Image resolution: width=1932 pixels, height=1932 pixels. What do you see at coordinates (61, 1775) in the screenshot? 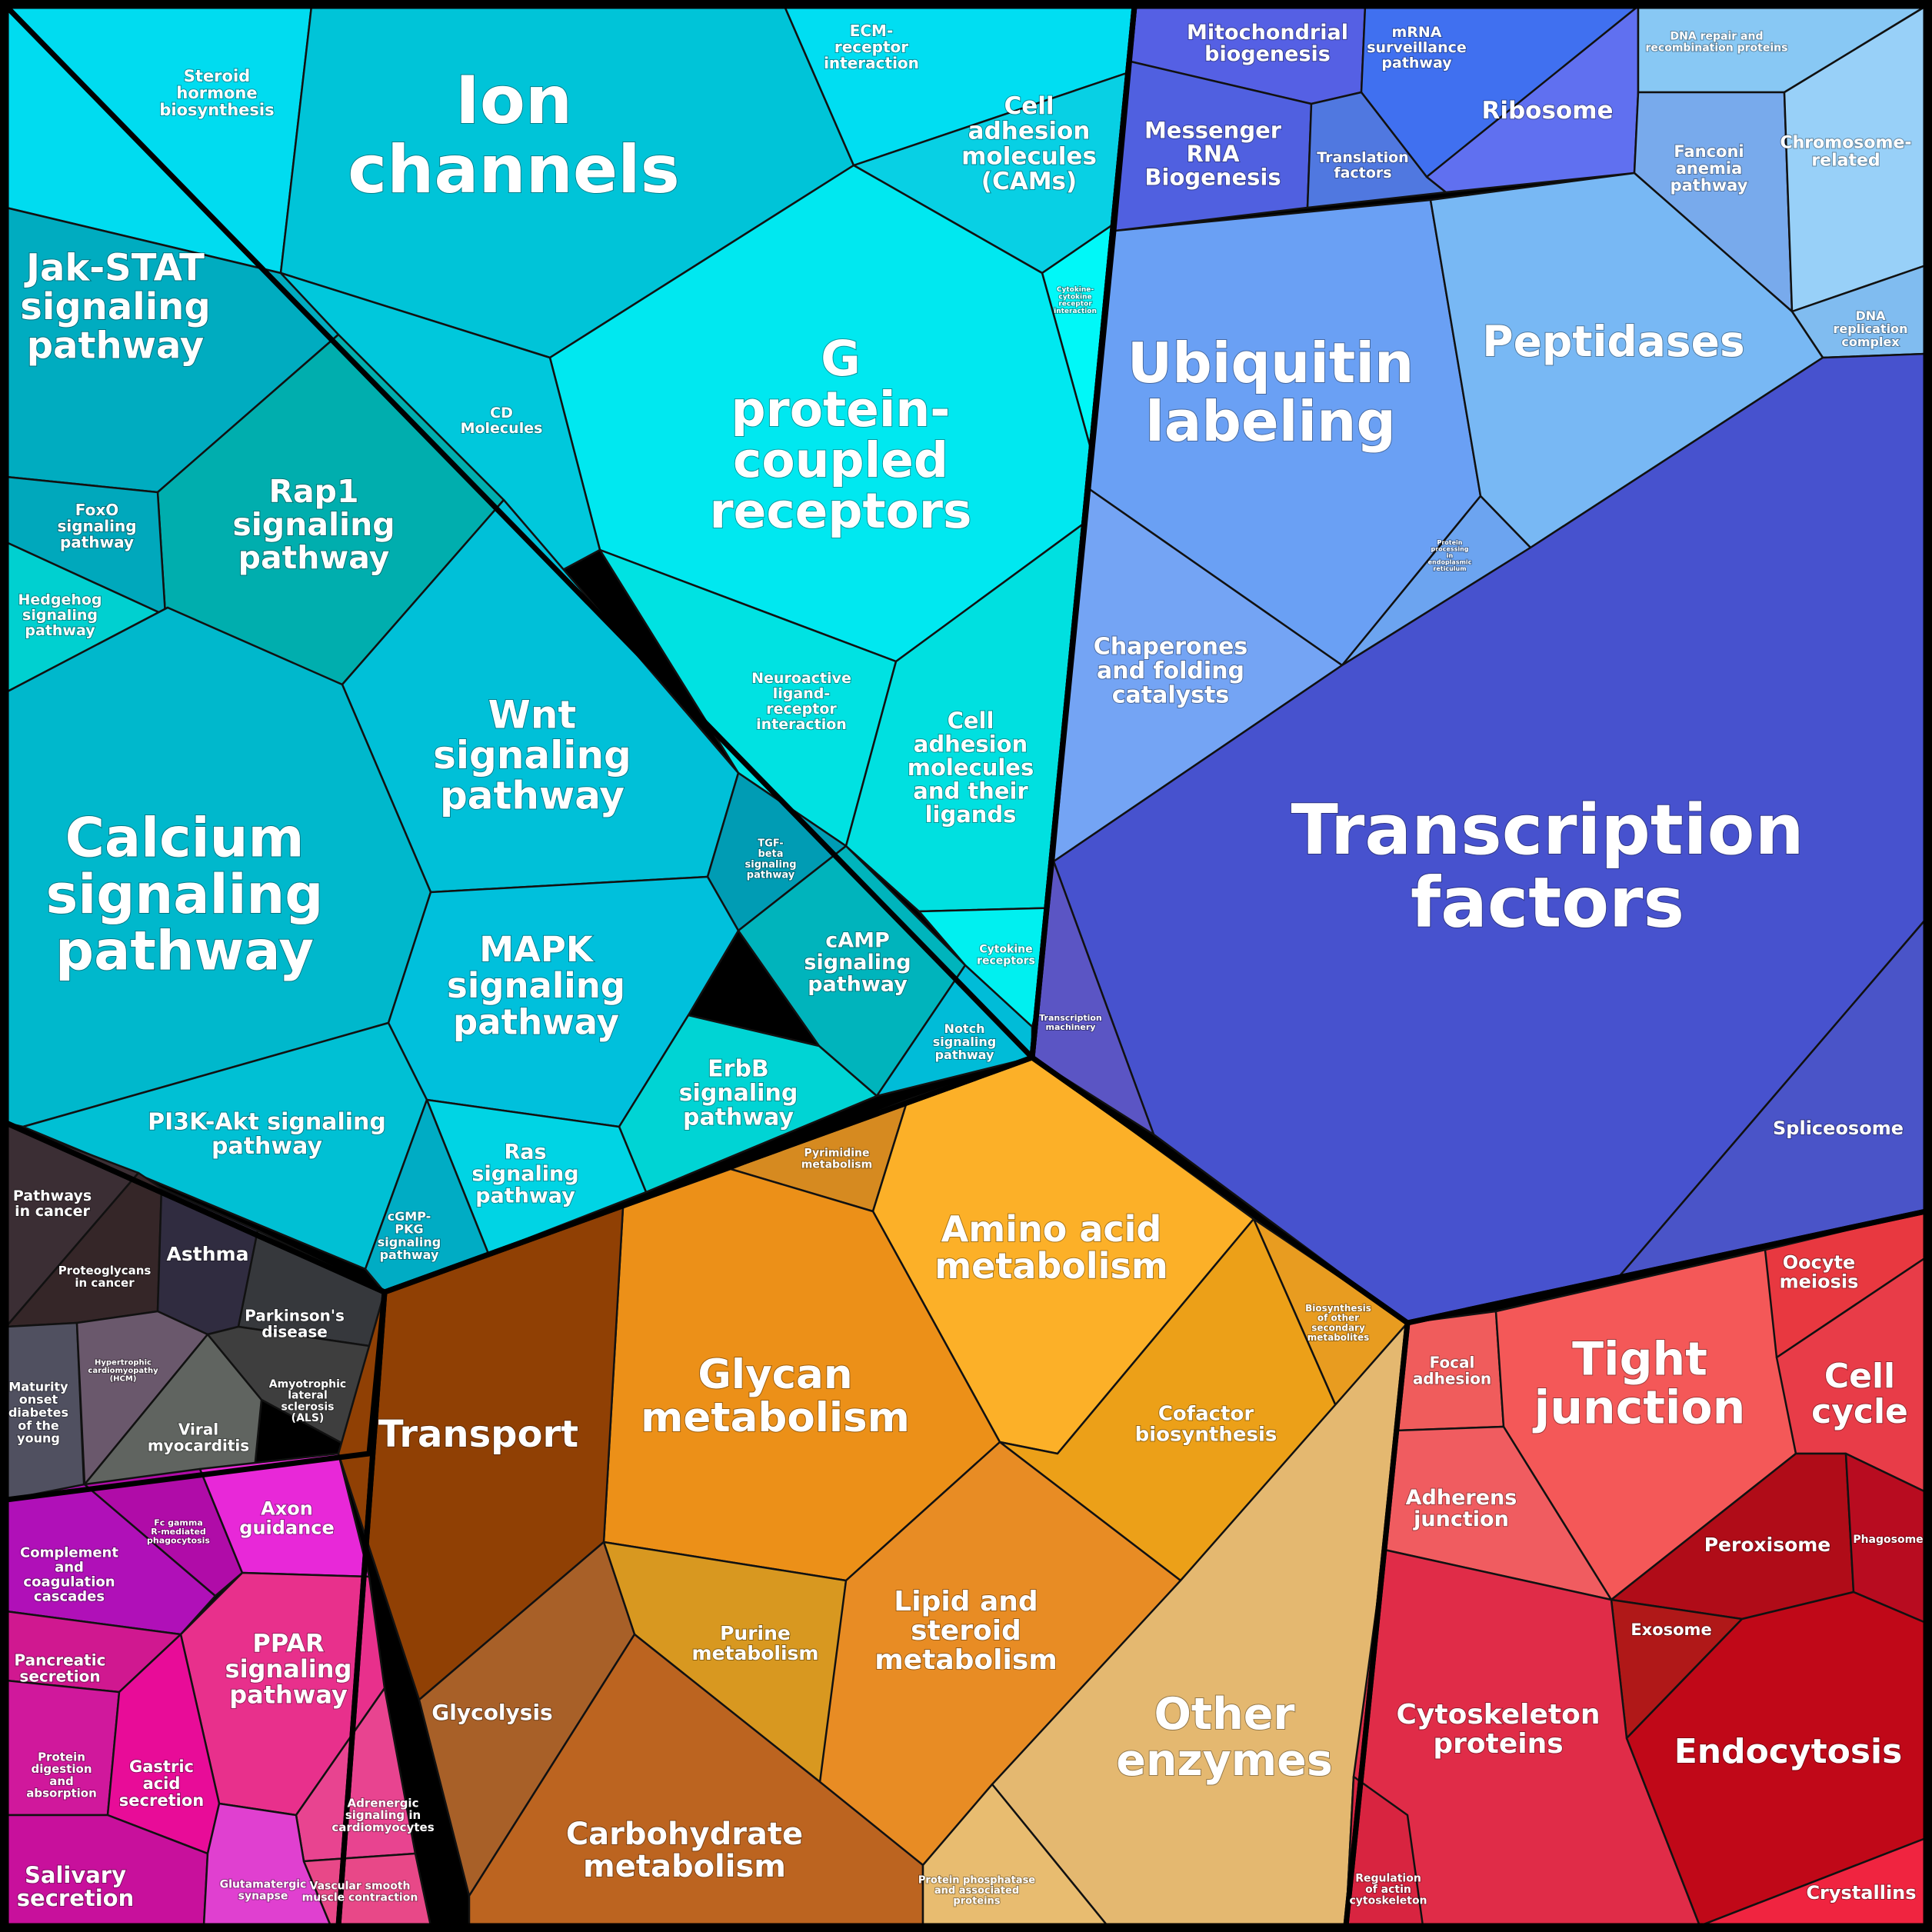
I see `label-protein-digestion-and-absorption: Protein digestion and absorption` at bounding box center [61, 1775].